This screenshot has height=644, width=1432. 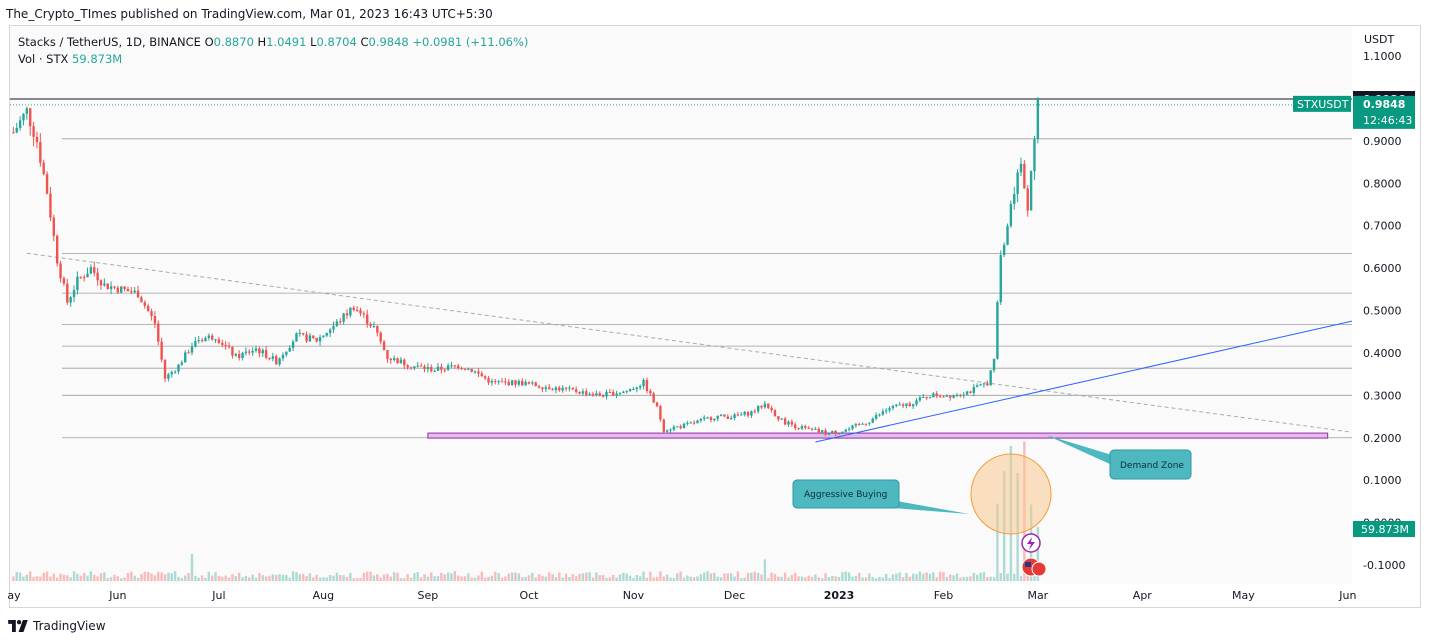 I want to click on ticker-tag-label: STXUSDT, so click(x=1323, y=104).